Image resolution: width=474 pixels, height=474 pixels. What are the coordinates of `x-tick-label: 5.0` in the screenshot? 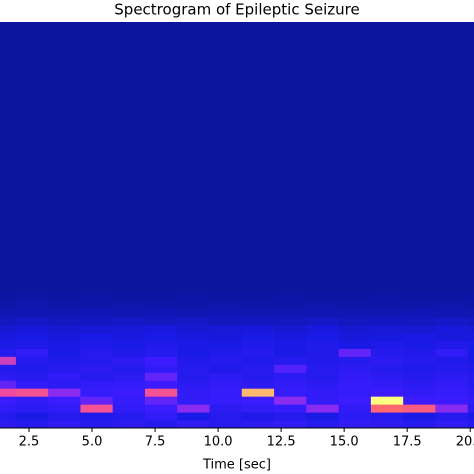 It's located at (92, 442).